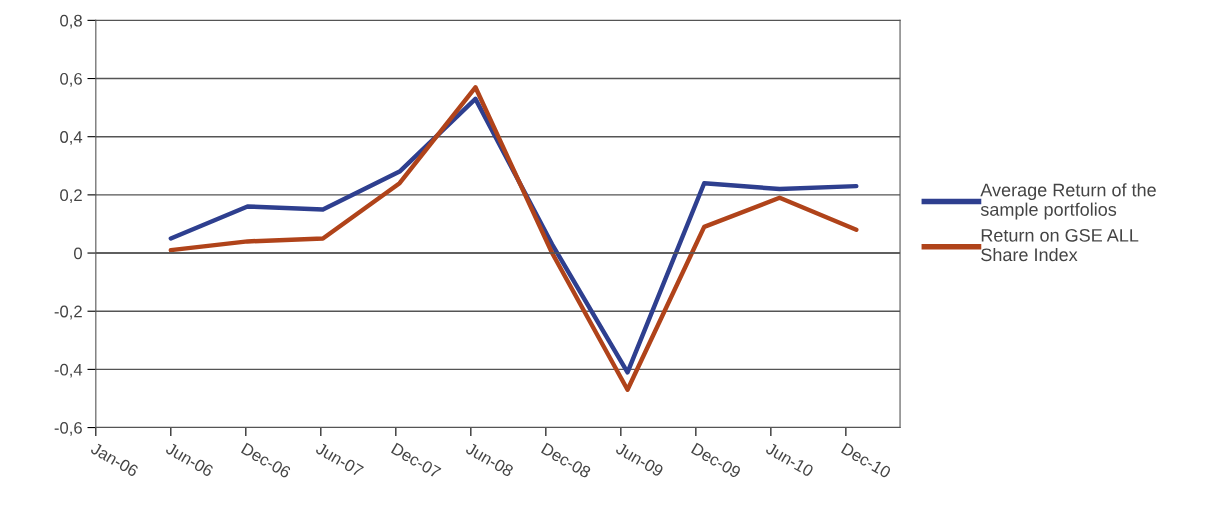  What do you see at coordinates (78, 253) in the screenshot?
I see `y-tick-label: 0` at bounding box center [78, 253].